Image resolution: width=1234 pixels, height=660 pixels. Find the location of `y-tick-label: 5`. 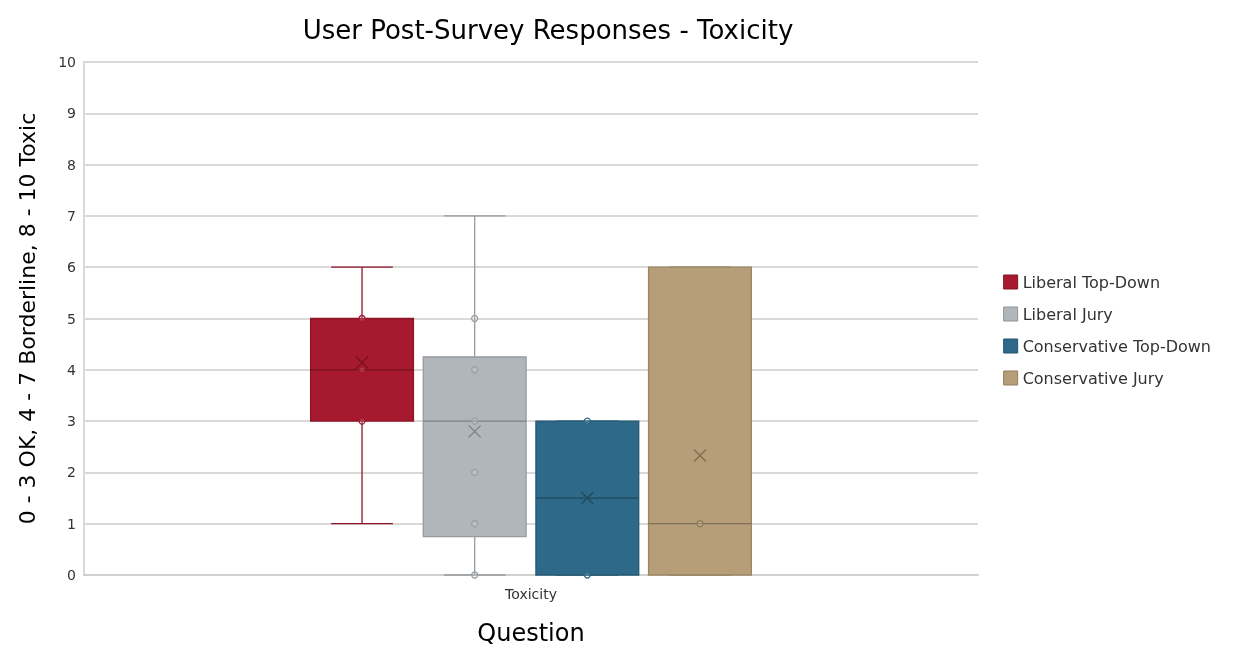

y-tick-label: 5 is located at coordinates (71, 318).